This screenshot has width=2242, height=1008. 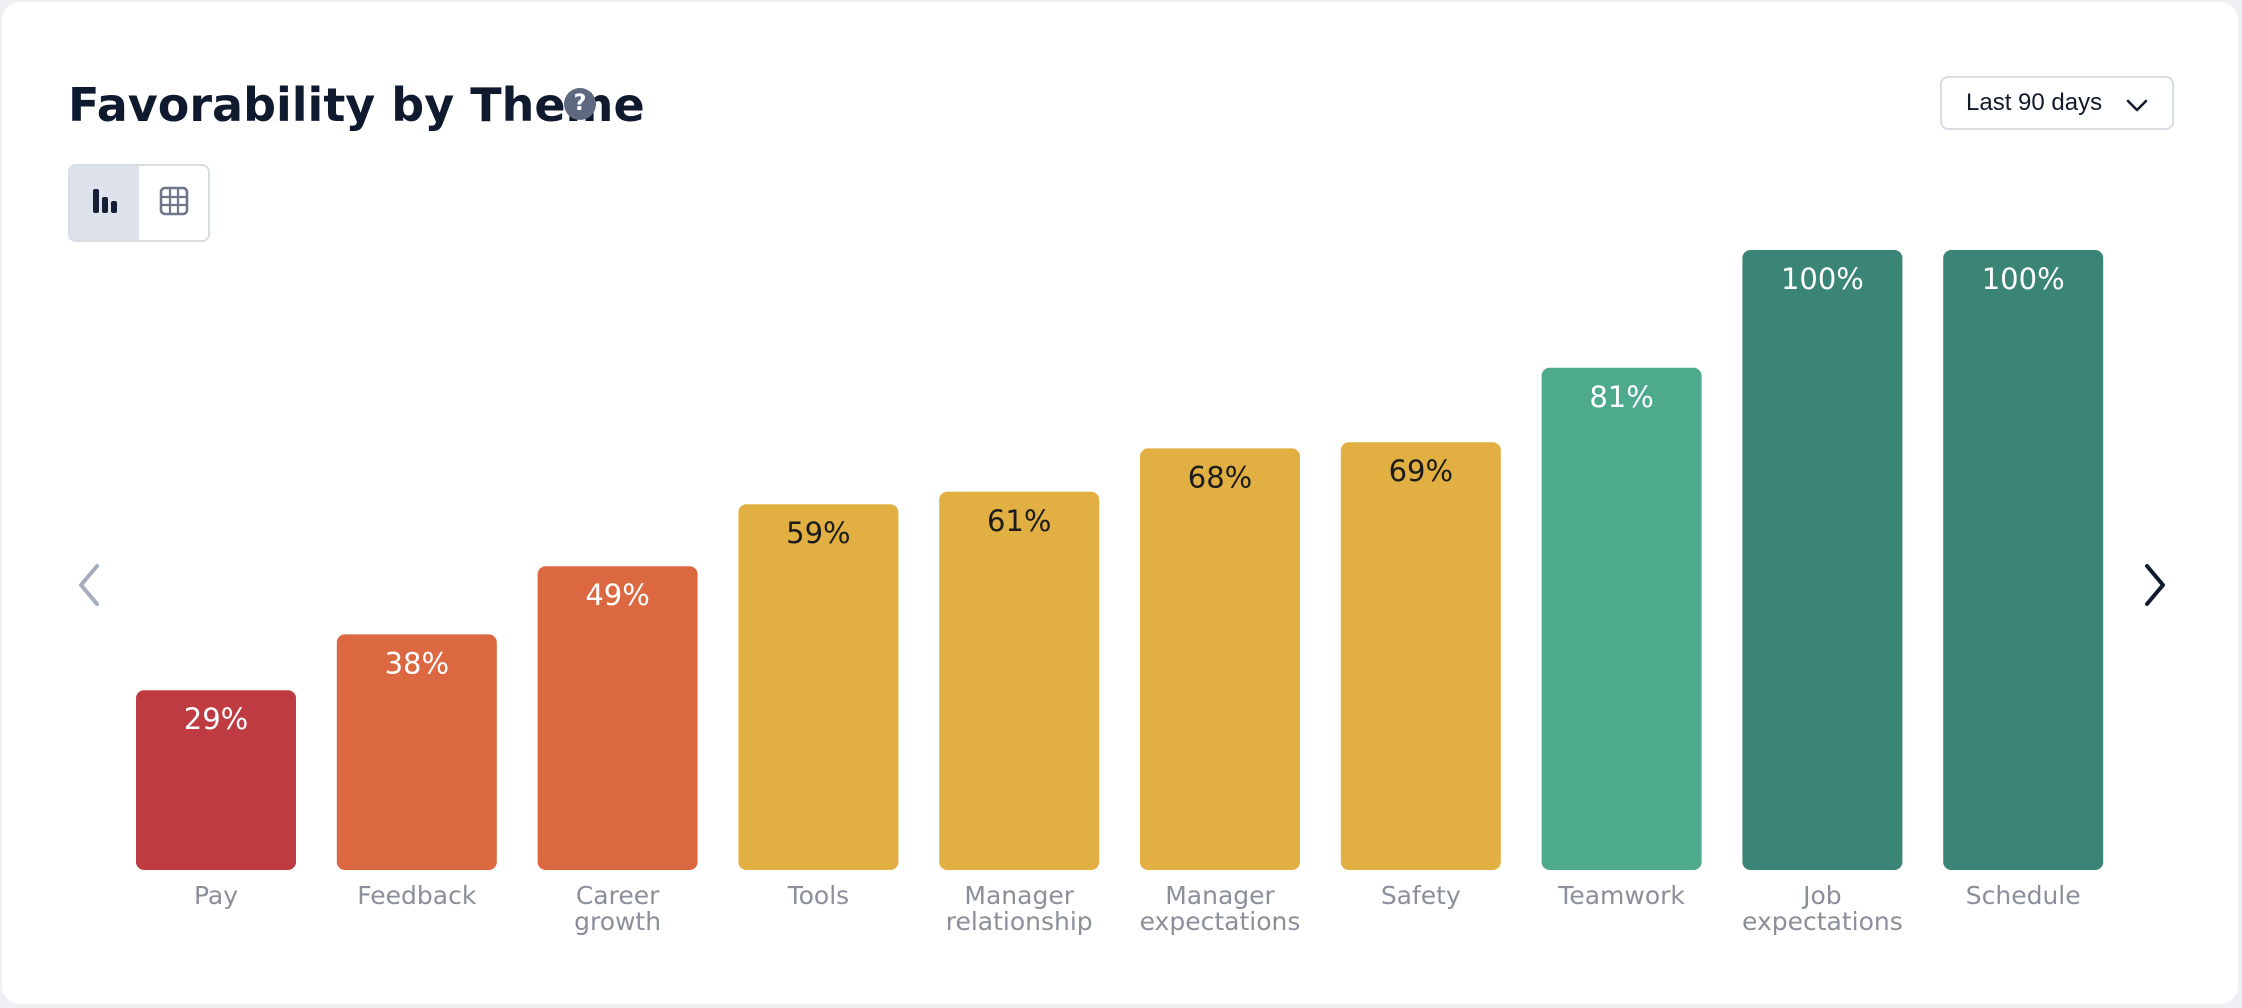 I want to click on bar-value-label: 49%, so click(x=617, y=595).